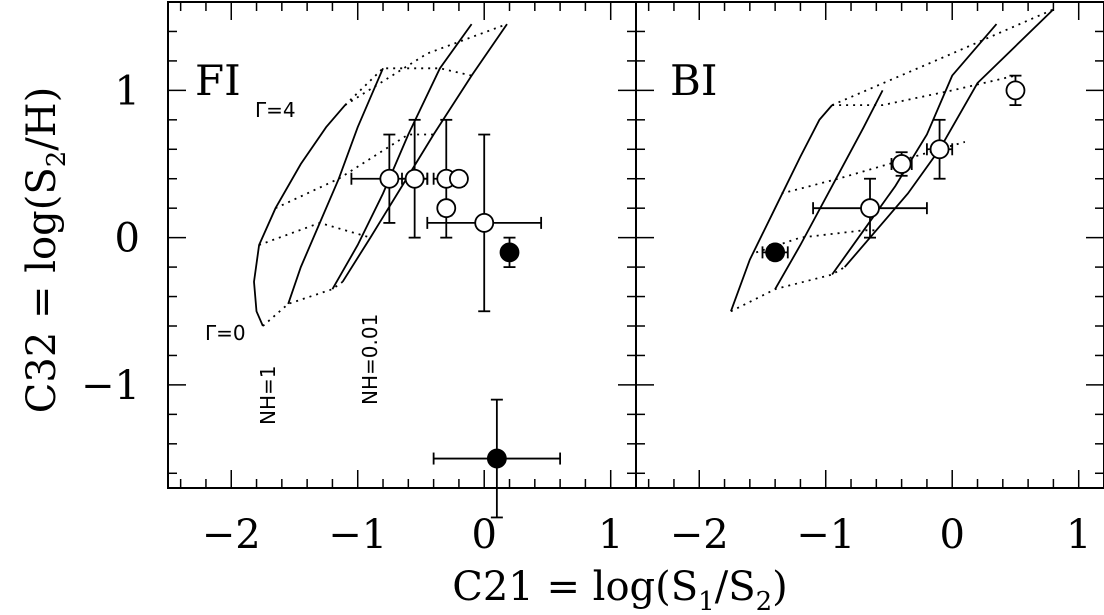  What do you see at coordinates (225, 333) in the screenshot?
I see `gamma-bottom-label: Γ=0` at bounding box center [225, 333].